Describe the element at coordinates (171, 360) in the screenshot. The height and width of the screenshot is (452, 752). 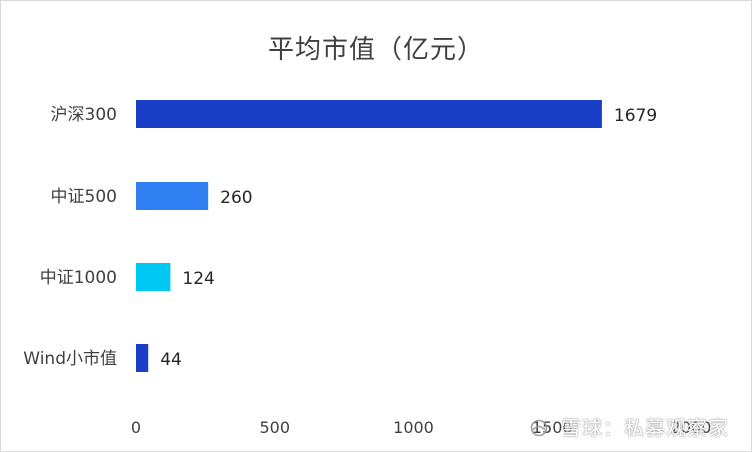
I see `value-label: 44` at that location.